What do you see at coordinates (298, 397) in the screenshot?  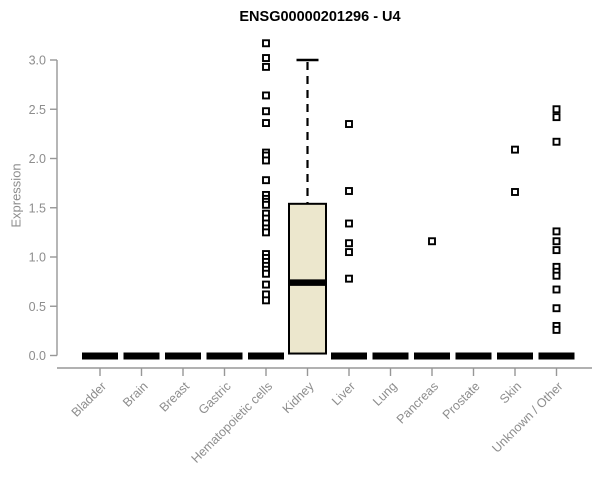 I see `x-category-label: Kidney` at bounding box center [298, 397].